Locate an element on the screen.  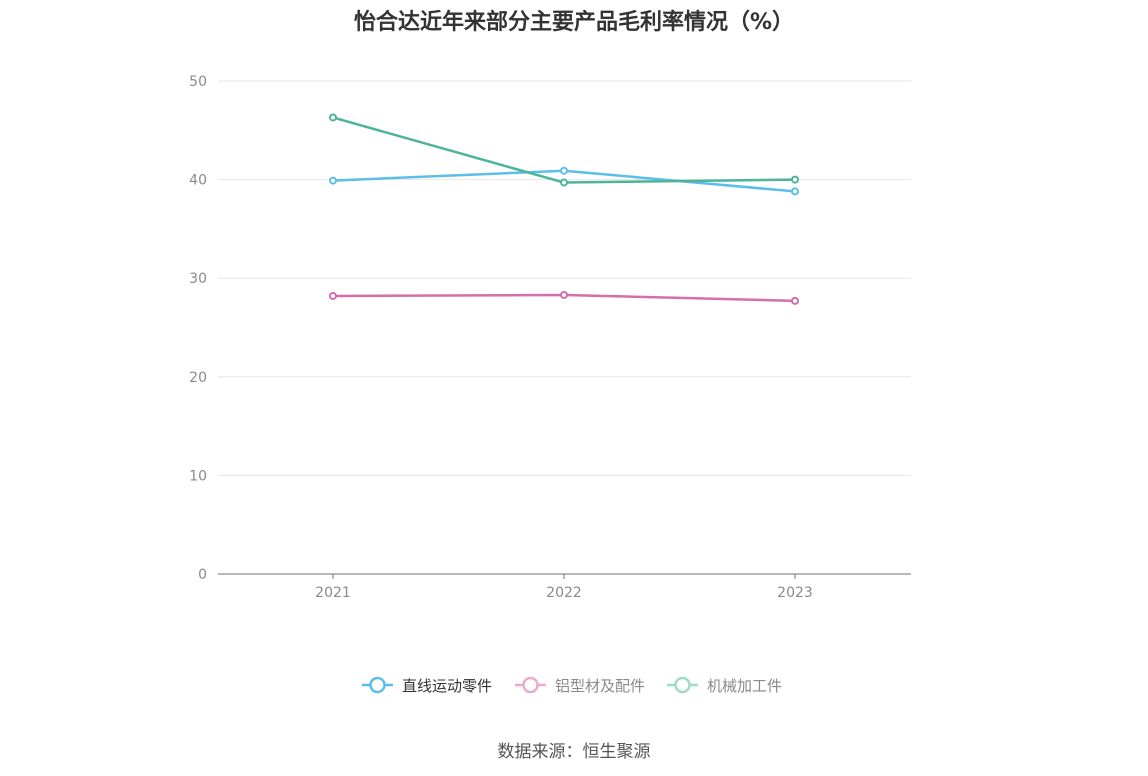
y-tick-label: 30 is located at coordinates (198, 279).